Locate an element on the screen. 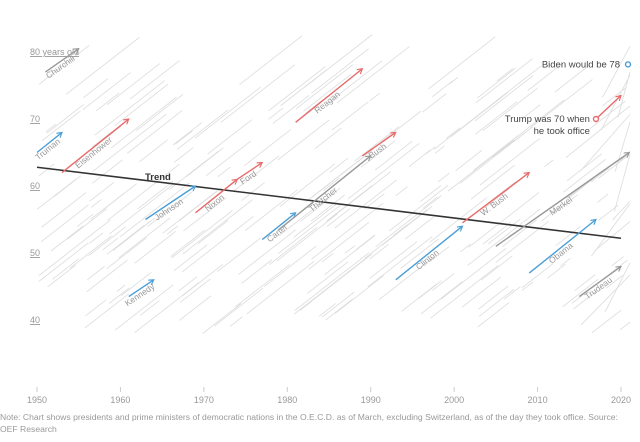 This screenshot has height=442, width=640. leader-label: Obama is located at coordinates (561, 252).